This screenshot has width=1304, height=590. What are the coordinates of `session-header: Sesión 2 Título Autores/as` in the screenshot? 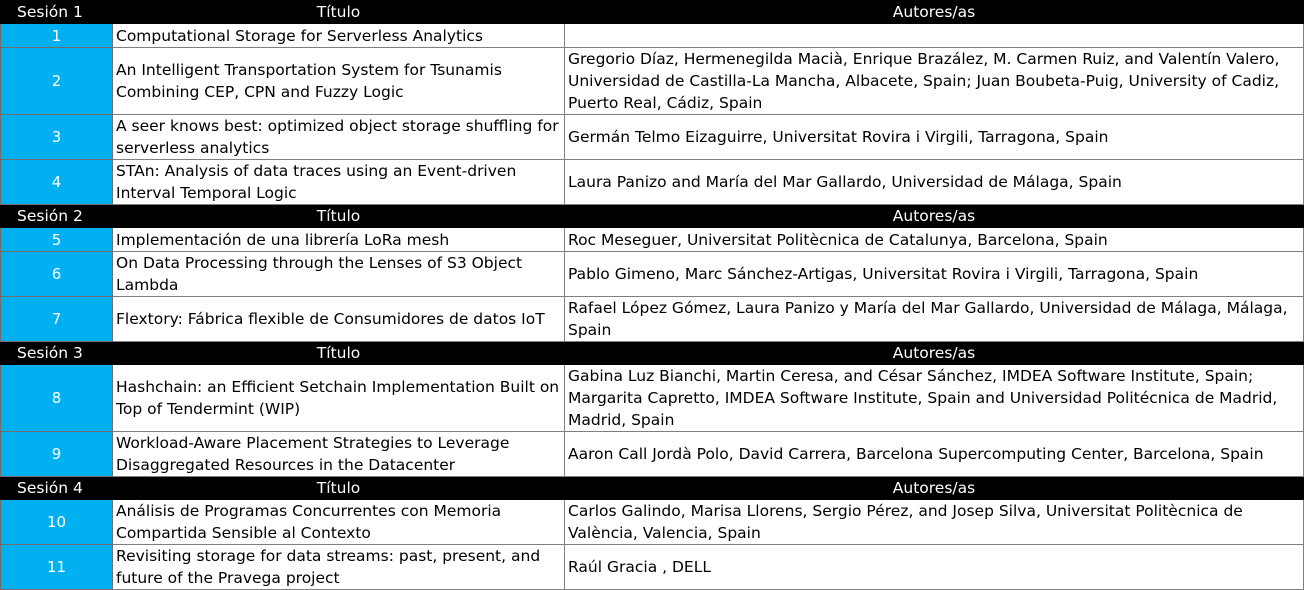 It's located at (652, 216).